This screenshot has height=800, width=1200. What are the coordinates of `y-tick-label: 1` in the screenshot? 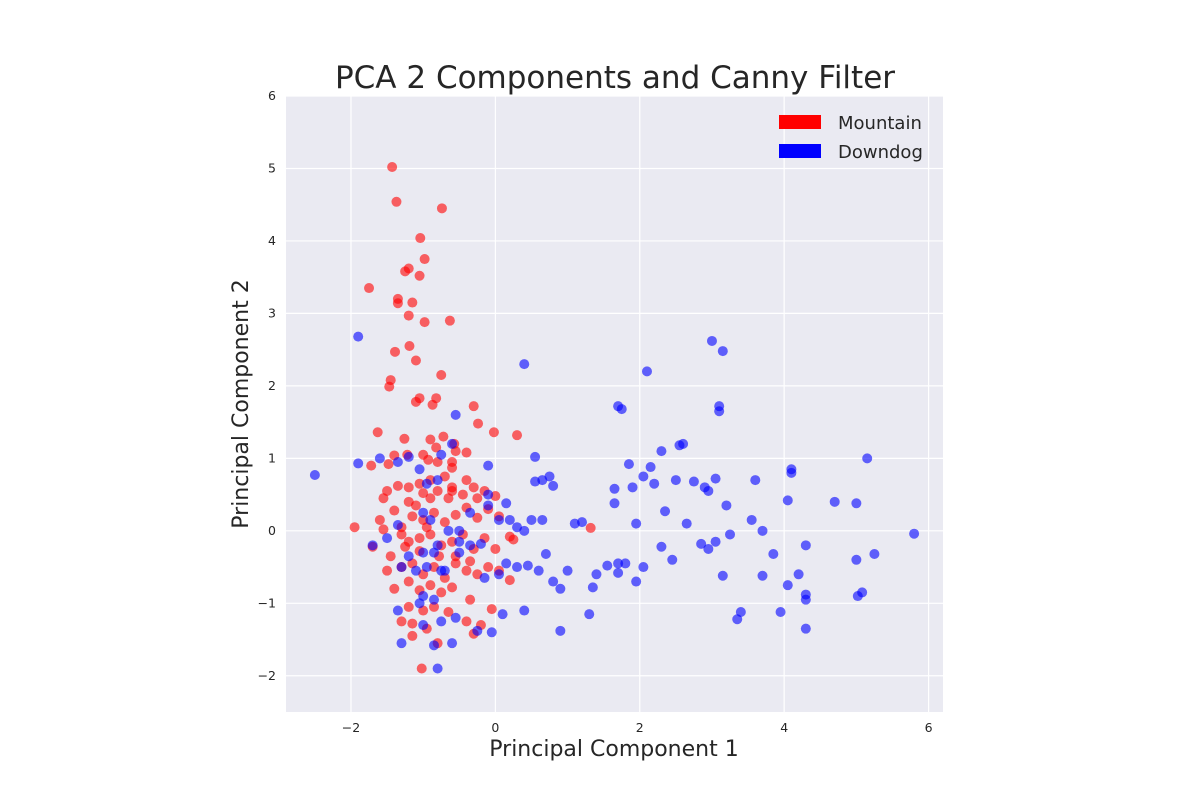 It's located at (272, 457).